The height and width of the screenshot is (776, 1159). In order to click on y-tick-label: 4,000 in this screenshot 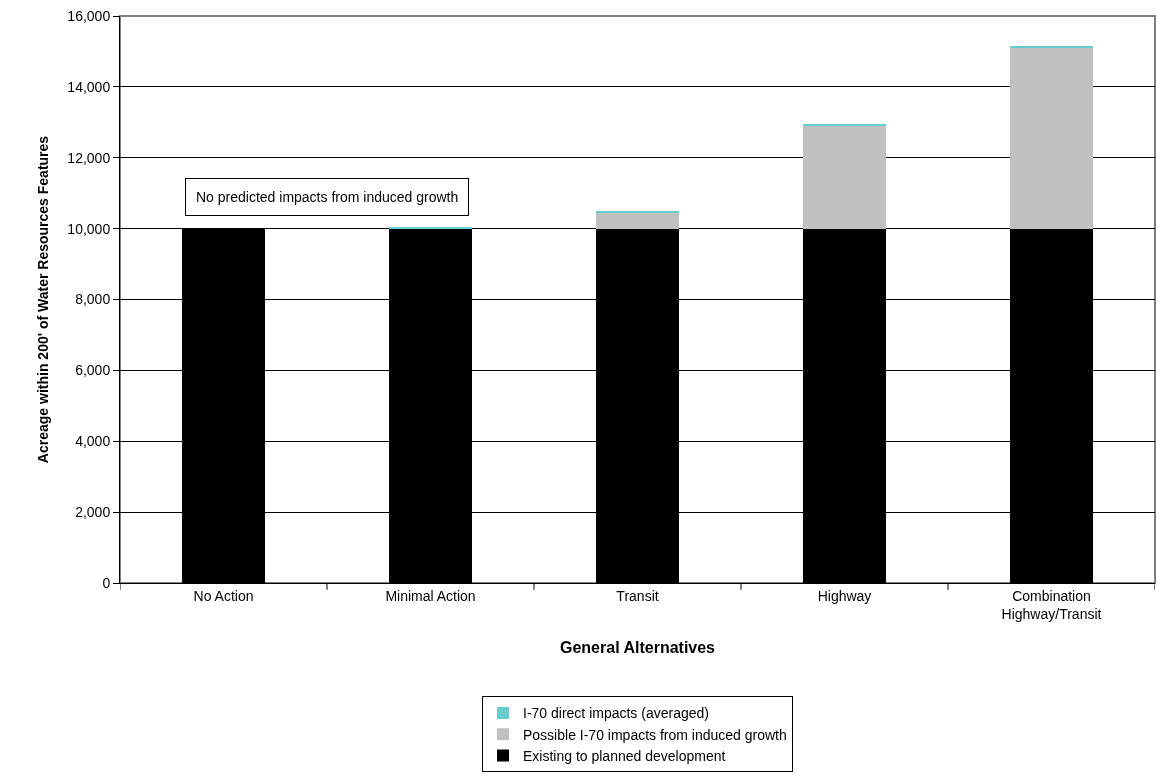, I will do `click(93, 441)`.